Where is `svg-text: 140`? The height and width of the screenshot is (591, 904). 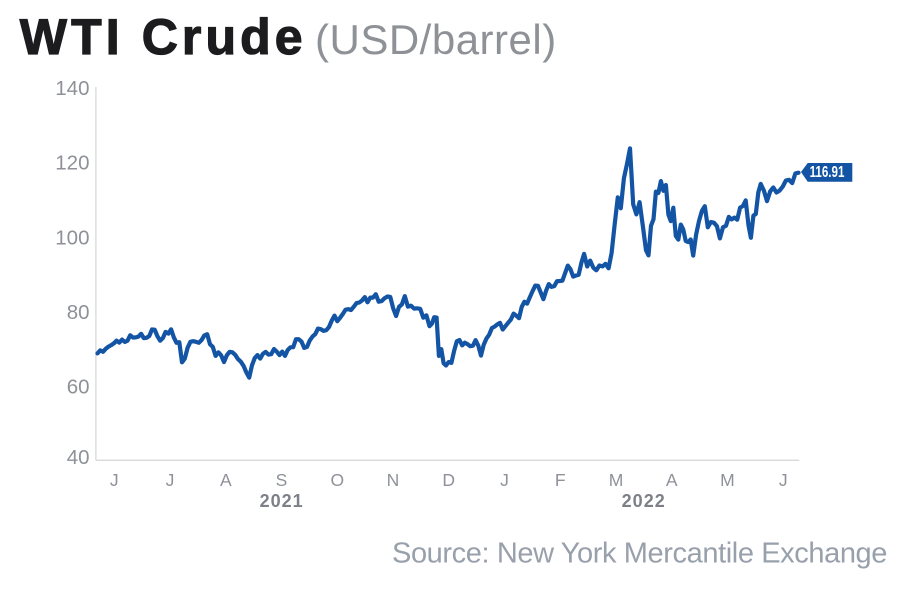 svg-text: 140 is located at coordinates (72, 88).